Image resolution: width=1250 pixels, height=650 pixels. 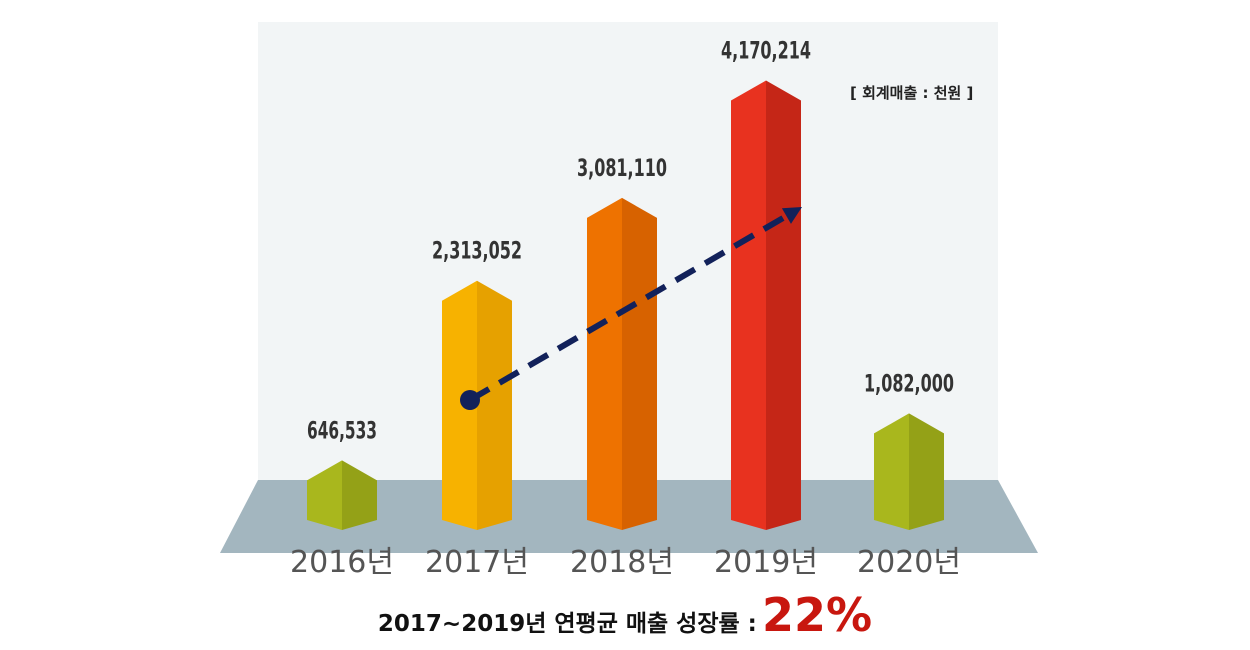 What do you see at coordinates (342, 562) in the screenshot?
I see `year-tick-label: 2016년` at bounding box center [342, 562].